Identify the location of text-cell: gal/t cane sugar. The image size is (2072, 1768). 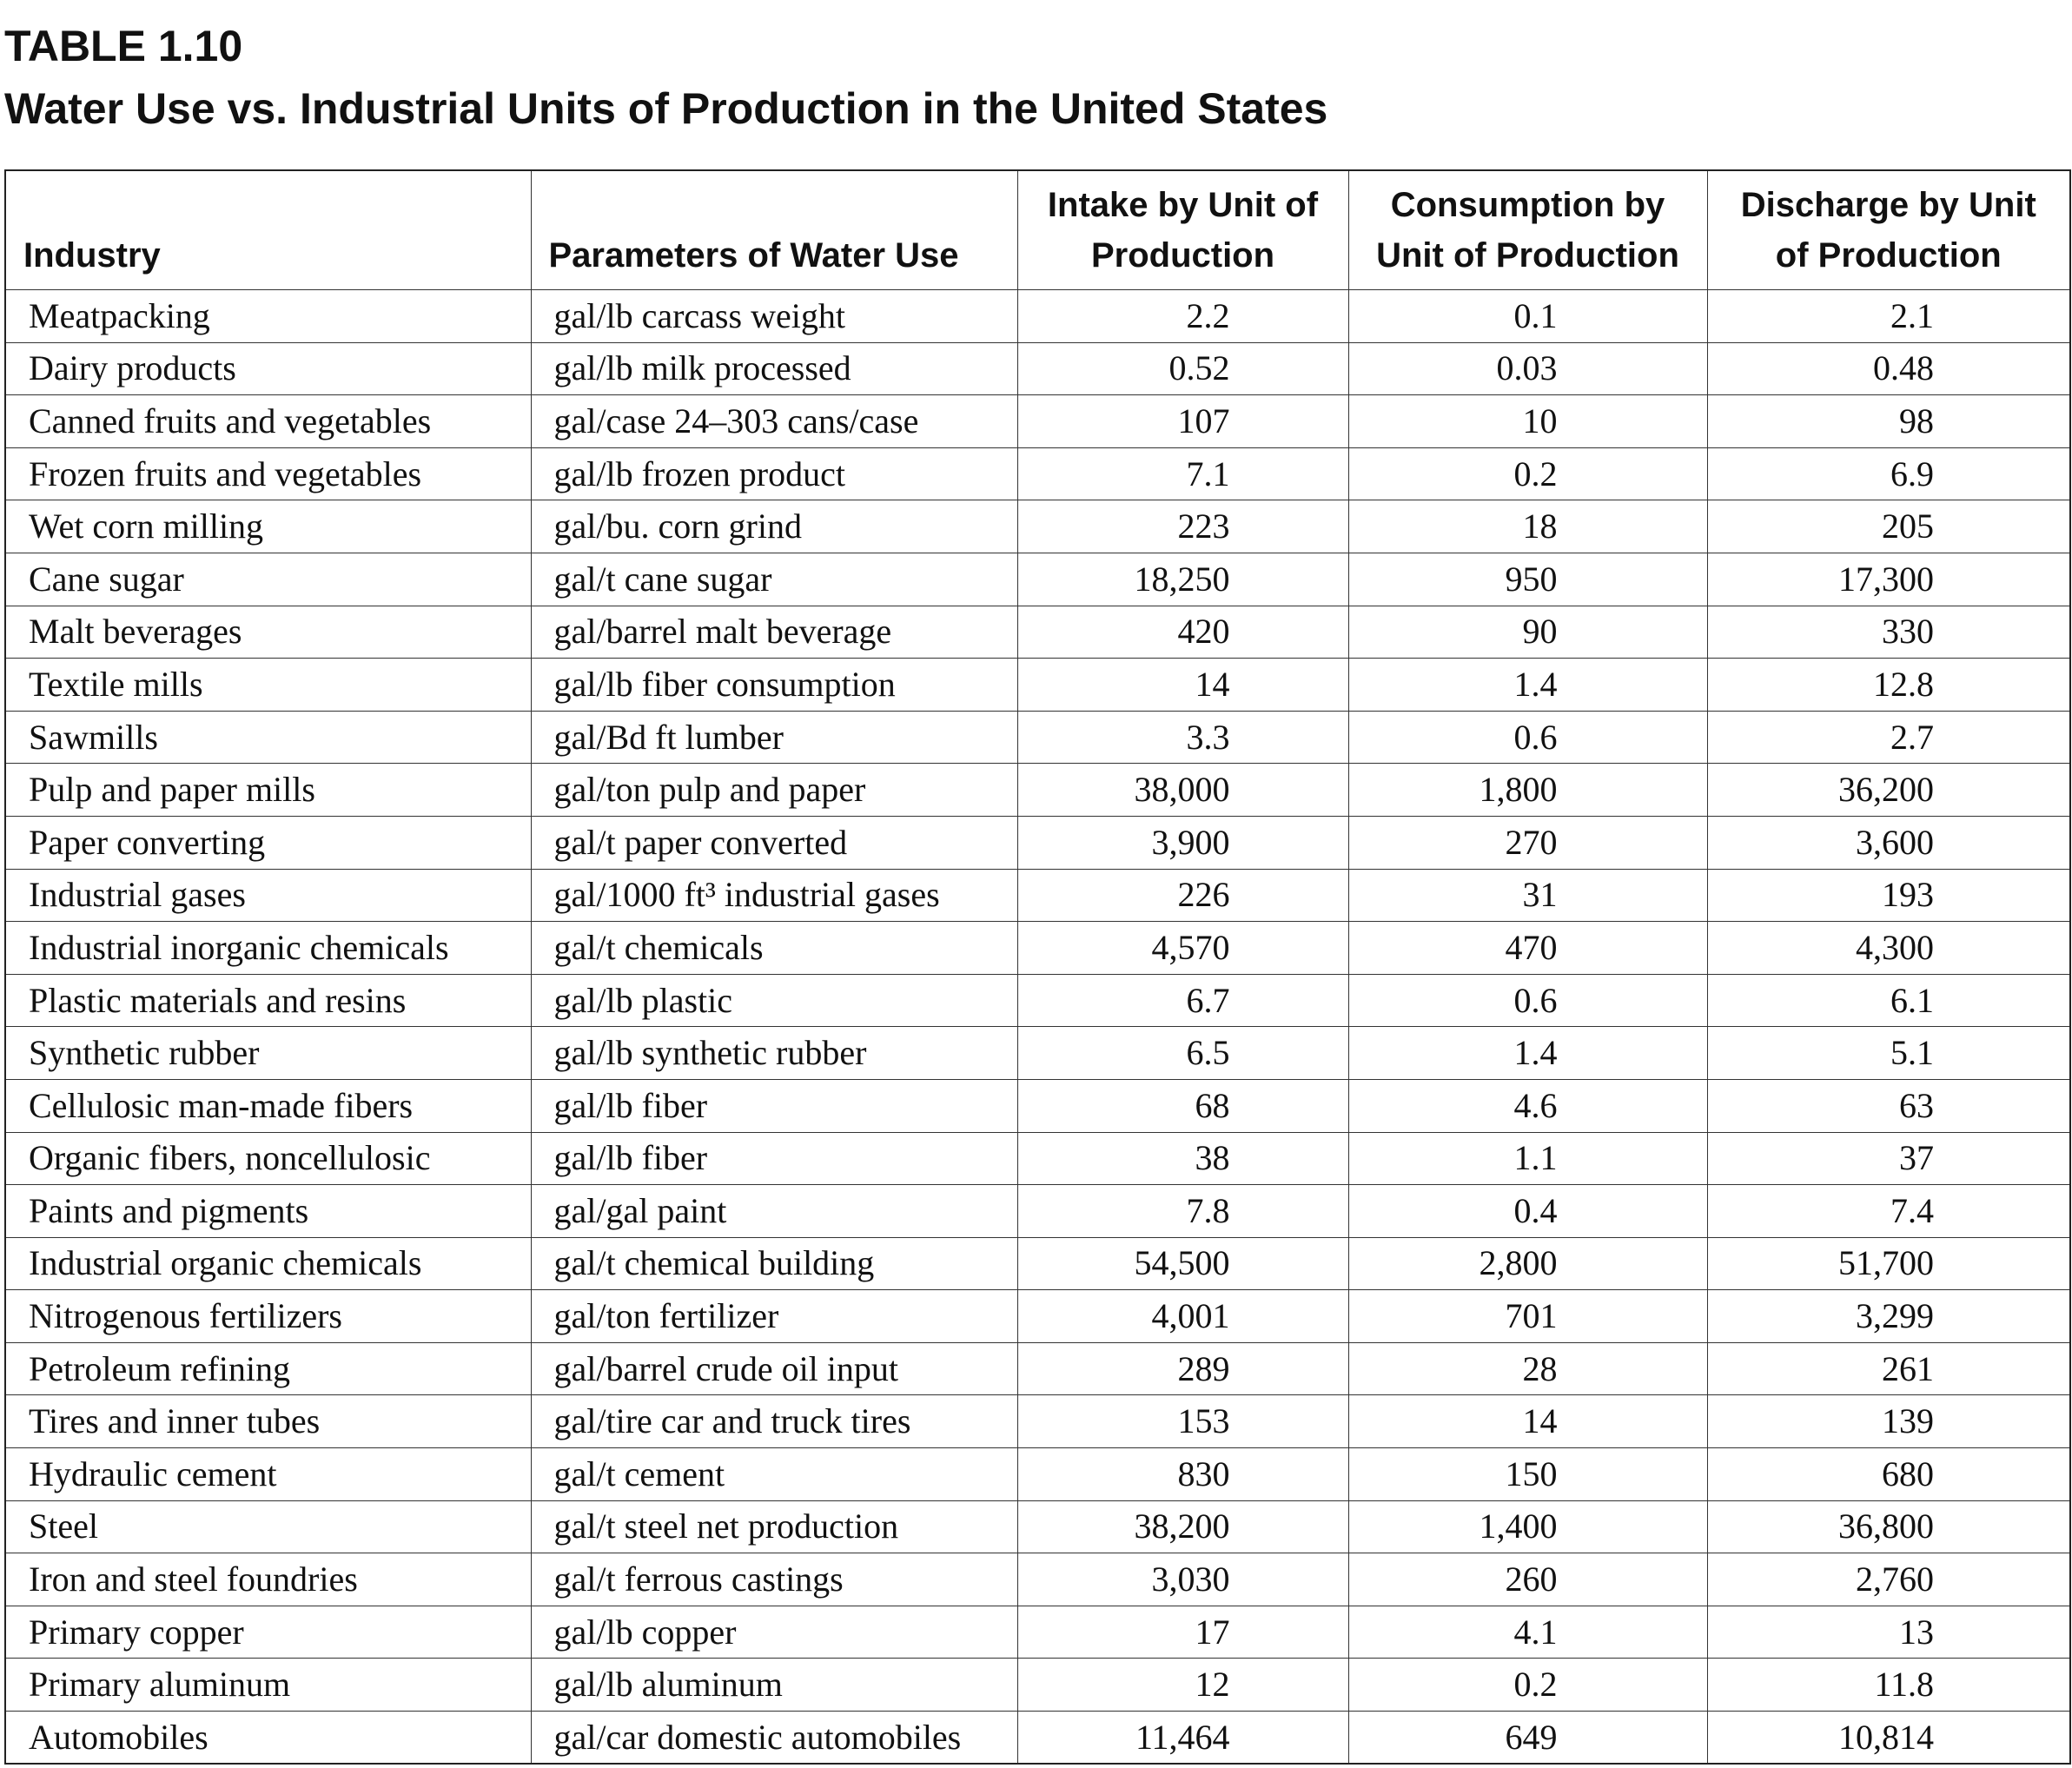
(774, 579).